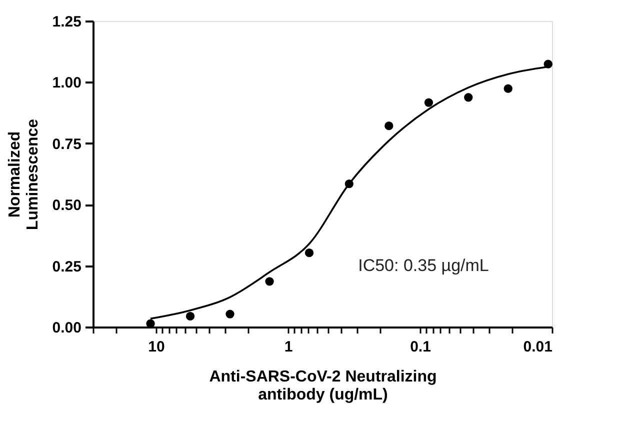 The image size is (618, 427). I want to click on y-tick-label: 0.75, so click(67, 144).